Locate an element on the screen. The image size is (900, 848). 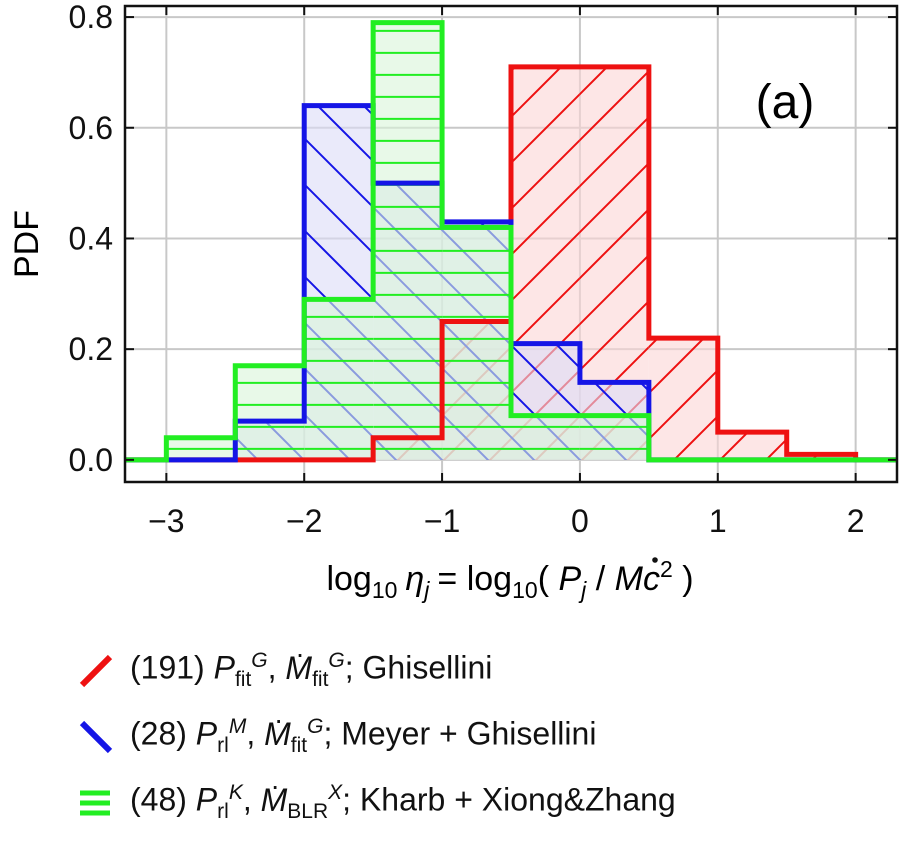
legend-item-meyer-ghisellini: (28) PrlM, MfitG; Meyer + Ghisellini is located at coordinates (482, 734).